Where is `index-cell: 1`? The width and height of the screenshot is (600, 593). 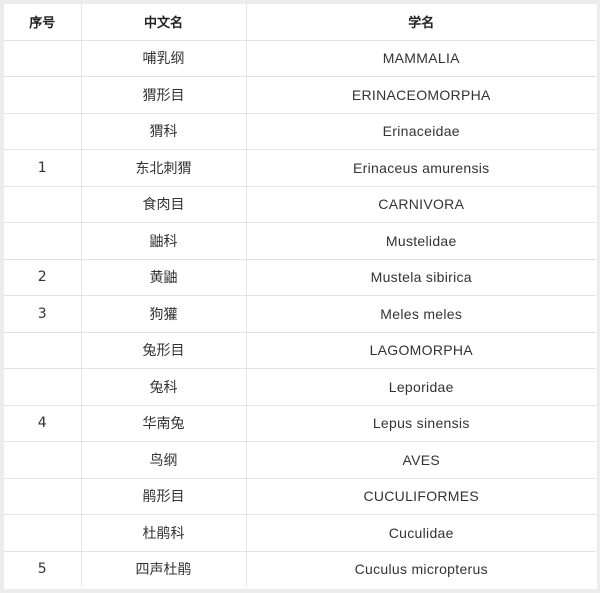 index-cell: 1 is located at coordinates (43, 168).